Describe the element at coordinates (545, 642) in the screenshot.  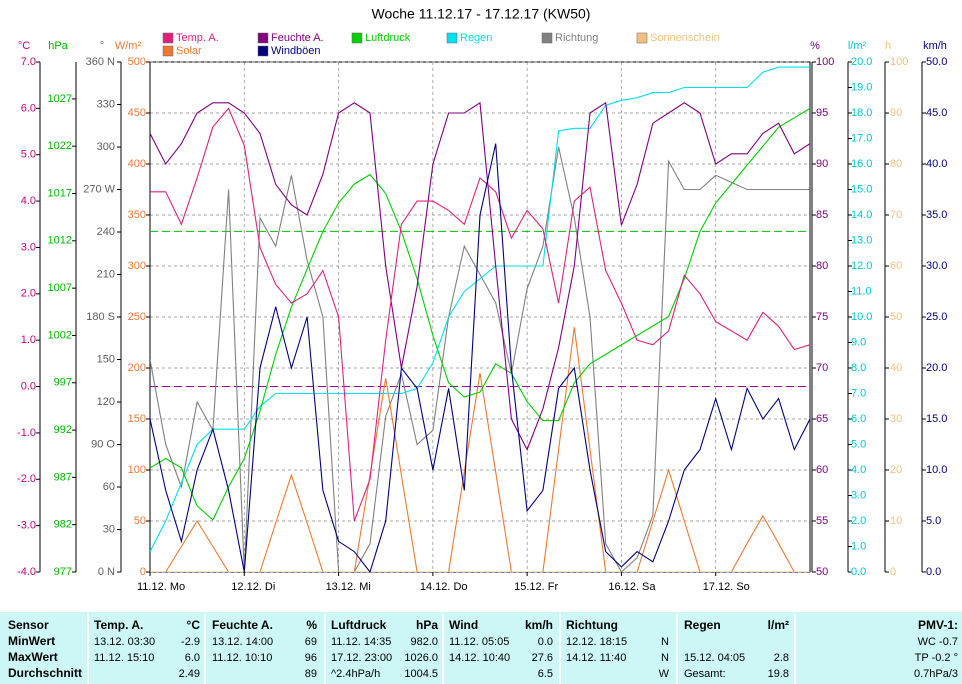
I see `table-cell: 0.0` at that location.